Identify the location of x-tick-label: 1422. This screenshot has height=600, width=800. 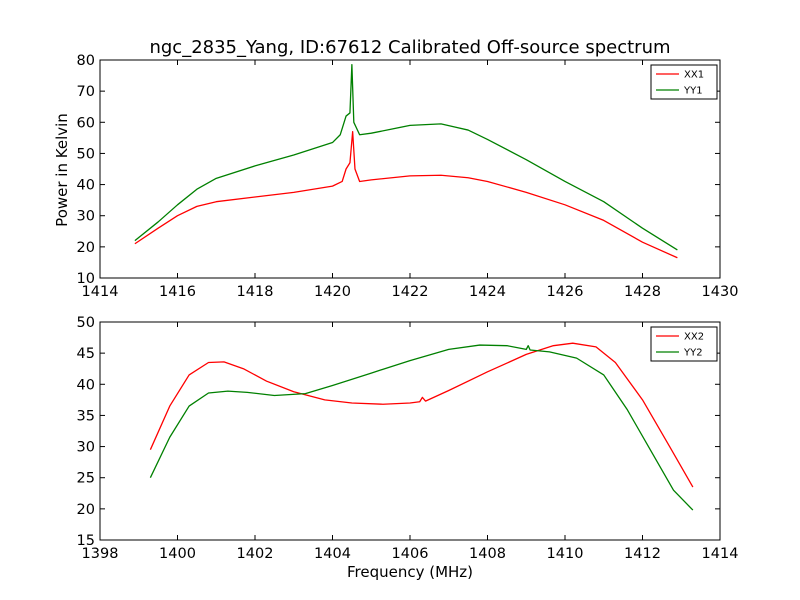
(410, 292).